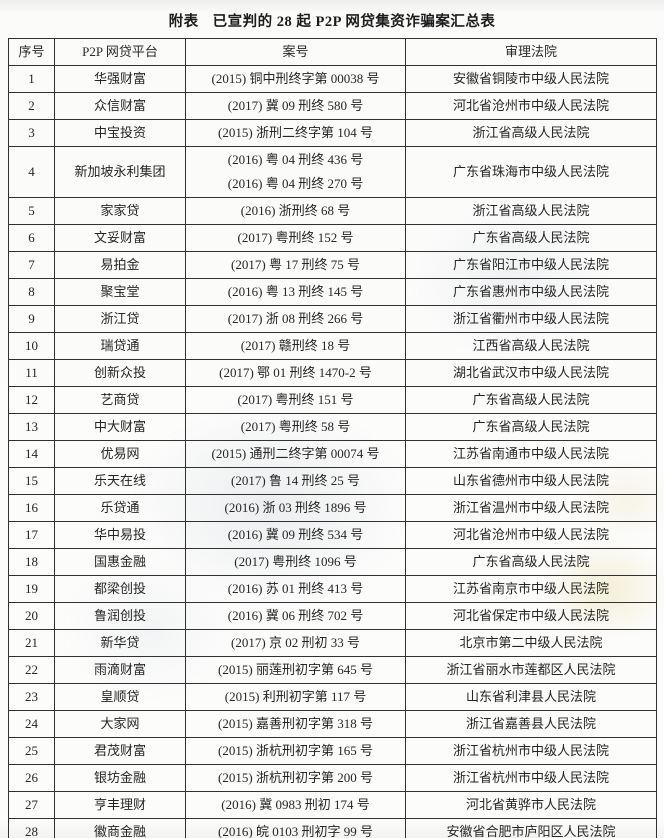  What do you see at coordinates (531, 589) in the screenshot?
I see `cell-court-name: 江苏省南京市中级人民法院` at bounding box center [531, 589].